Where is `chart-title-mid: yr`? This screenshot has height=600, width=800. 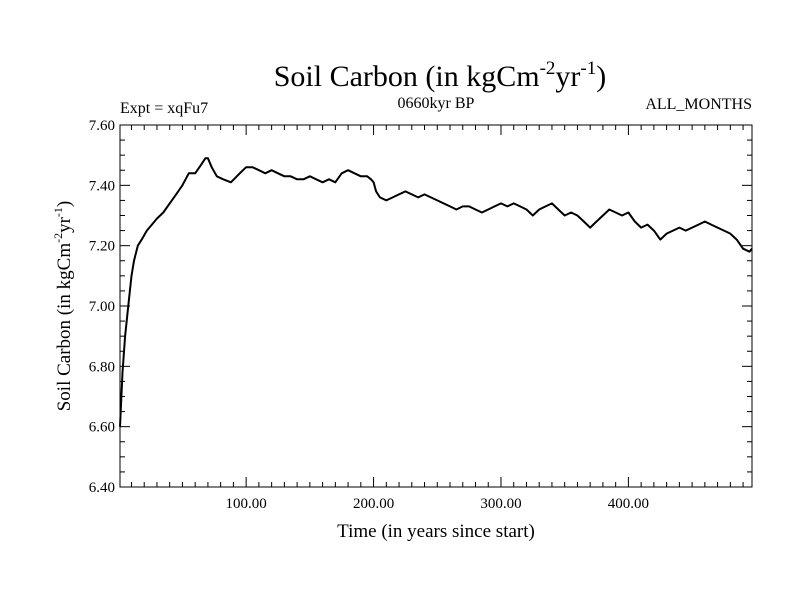 chart-title-mid: yr is located at coordinates (567, 76).